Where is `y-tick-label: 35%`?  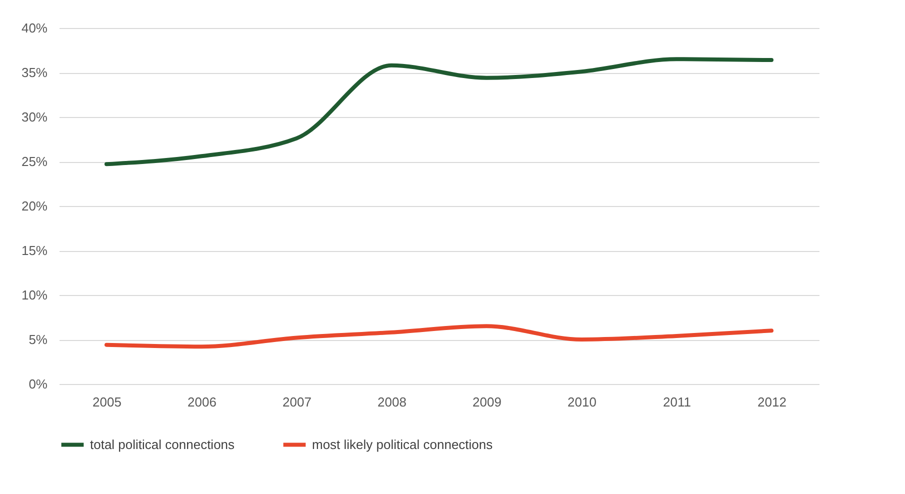
y-tick-label: 35% is located at coordinates (34, 72).